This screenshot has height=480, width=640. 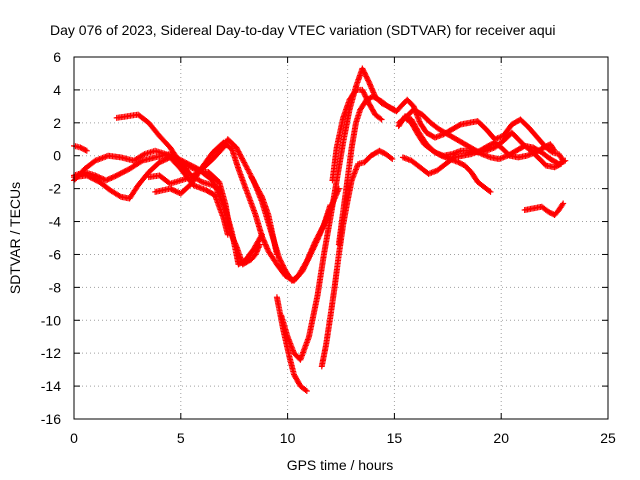 I want to click on y-tick-label: -12, so click(x=51, y=353).